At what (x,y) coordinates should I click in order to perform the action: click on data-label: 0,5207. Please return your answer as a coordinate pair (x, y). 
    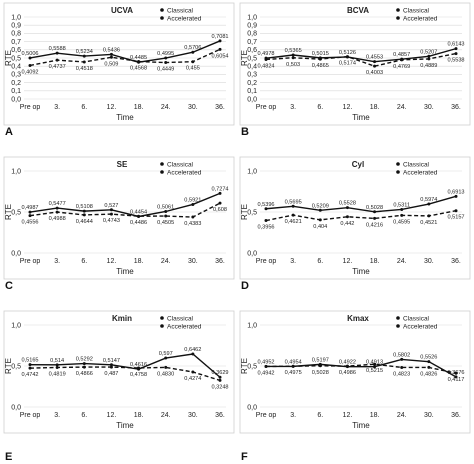
    Looking at the image, I should click on (428, 52).